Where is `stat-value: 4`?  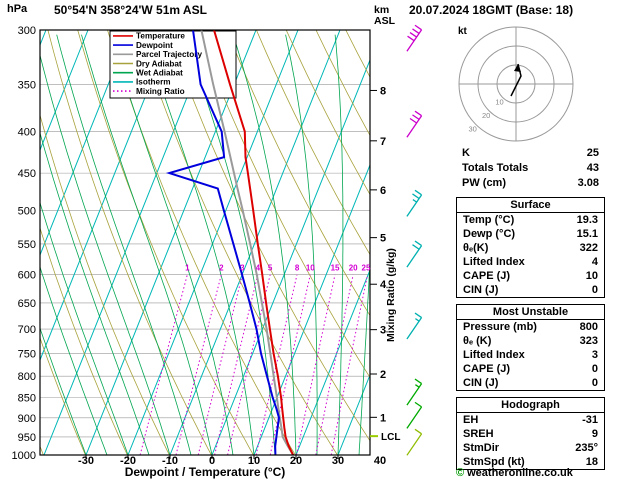
stat-value: 4 is located at coordinates (594, 262).